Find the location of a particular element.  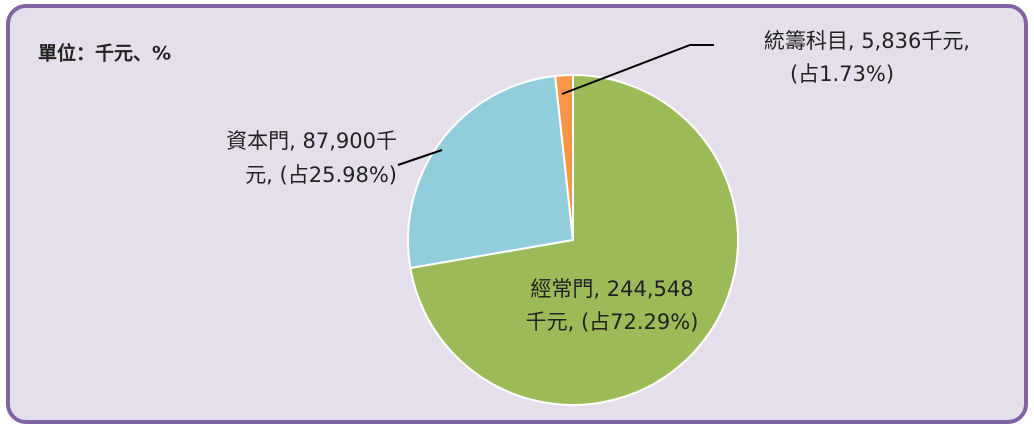

data-label: 千元, (占72.29%) is located at coordinates (612, 322).